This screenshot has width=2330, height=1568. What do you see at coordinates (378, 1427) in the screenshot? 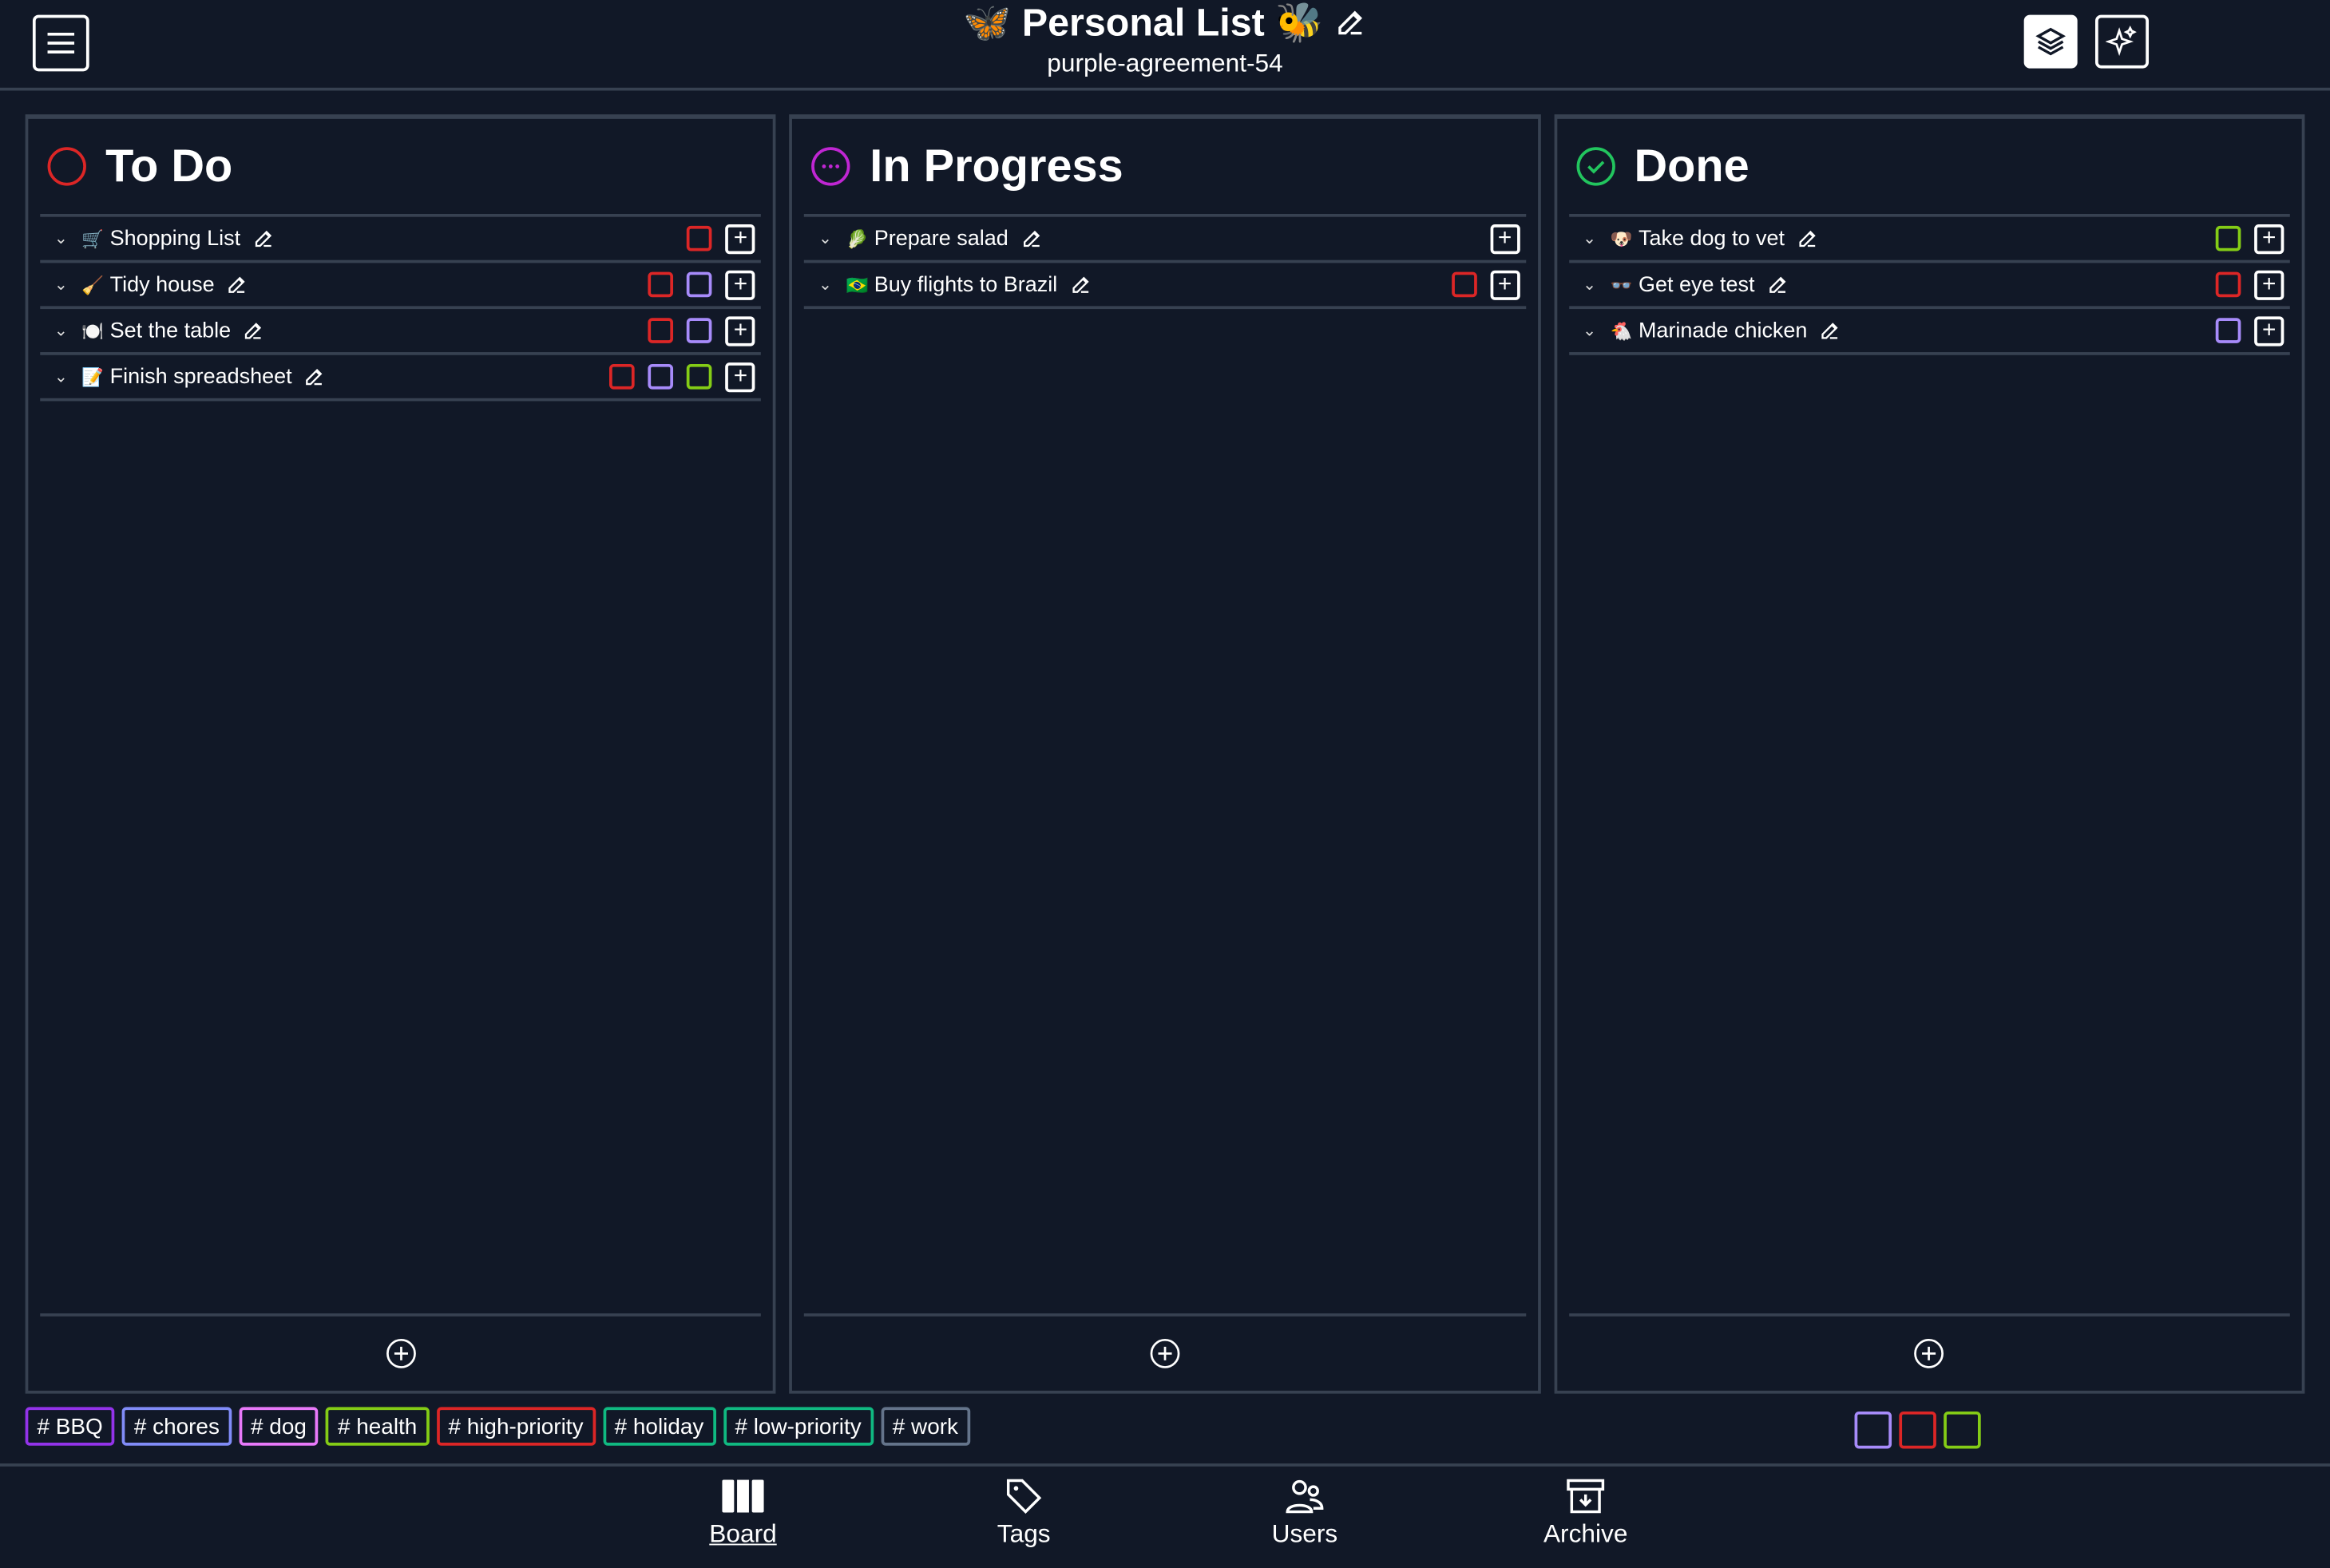
I see `tag-chip: # health` at bounding box center [378, 1427].